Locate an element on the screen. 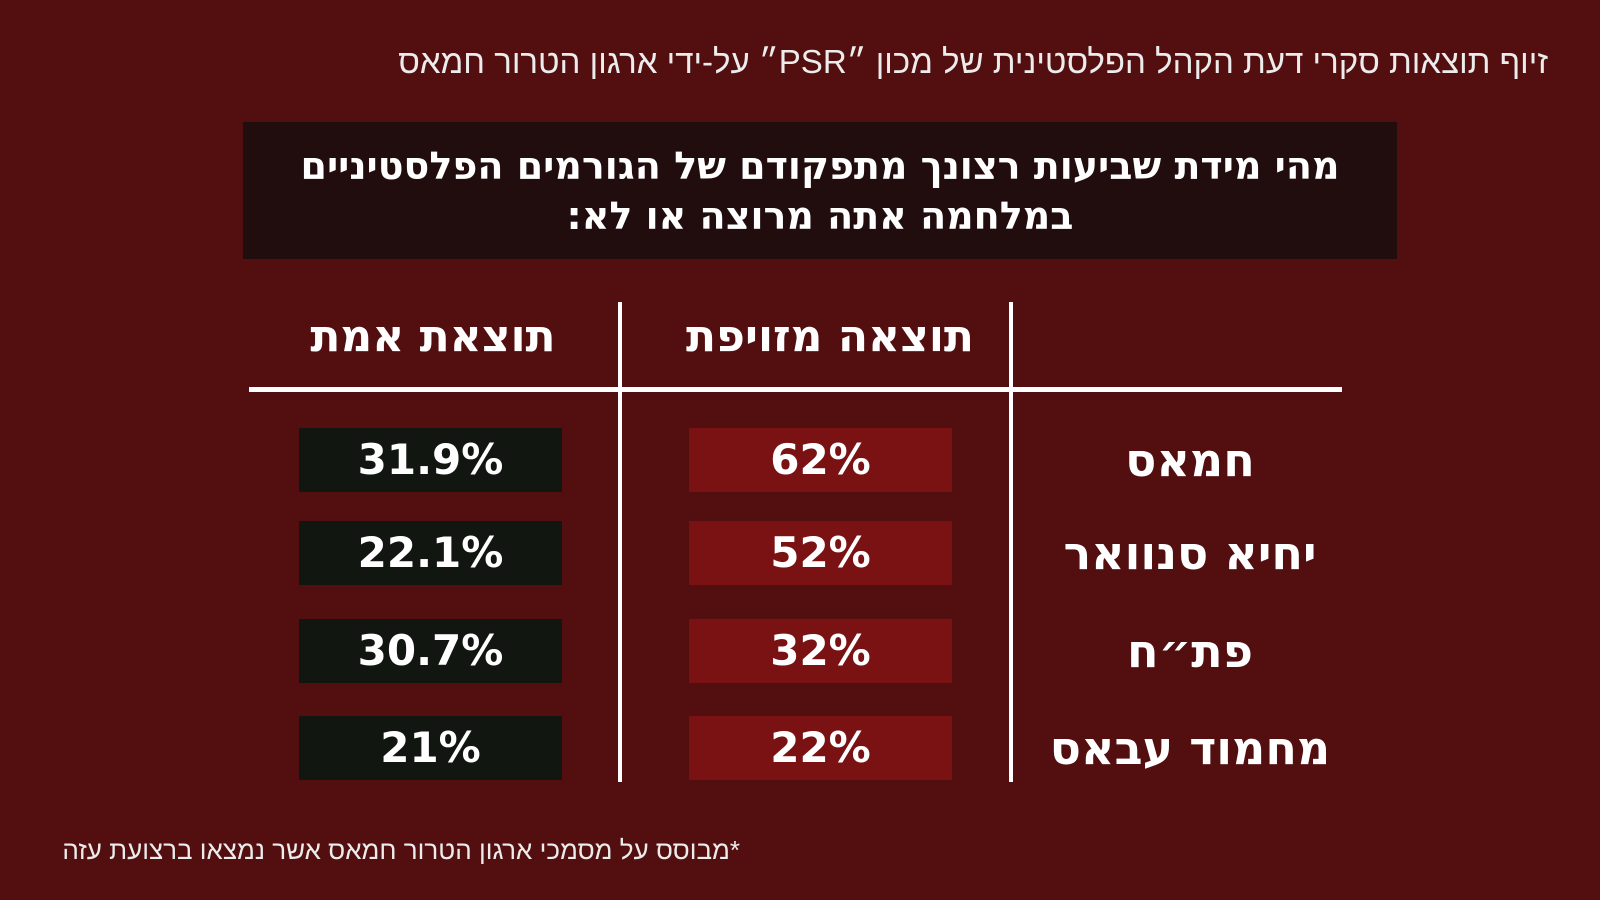 This screenshot has width=1600, height=900. fake-value-hamas: 62% is located at coordinates (820, 460).